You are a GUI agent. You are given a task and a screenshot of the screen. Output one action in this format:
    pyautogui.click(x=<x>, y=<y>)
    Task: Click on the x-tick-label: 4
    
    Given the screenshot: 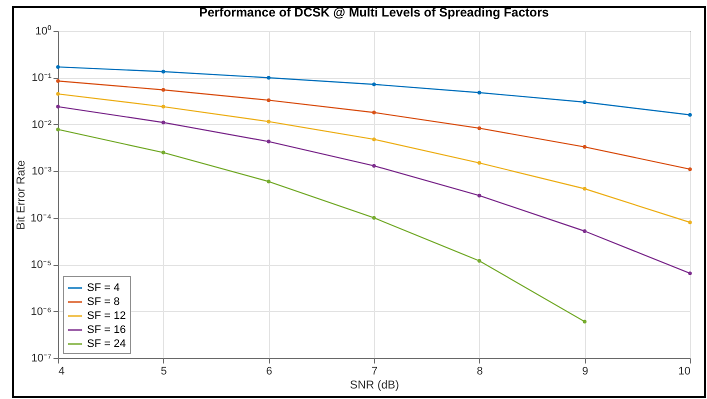 What is the action you would take?
    pyautogui.click(x=61, y=372)
    